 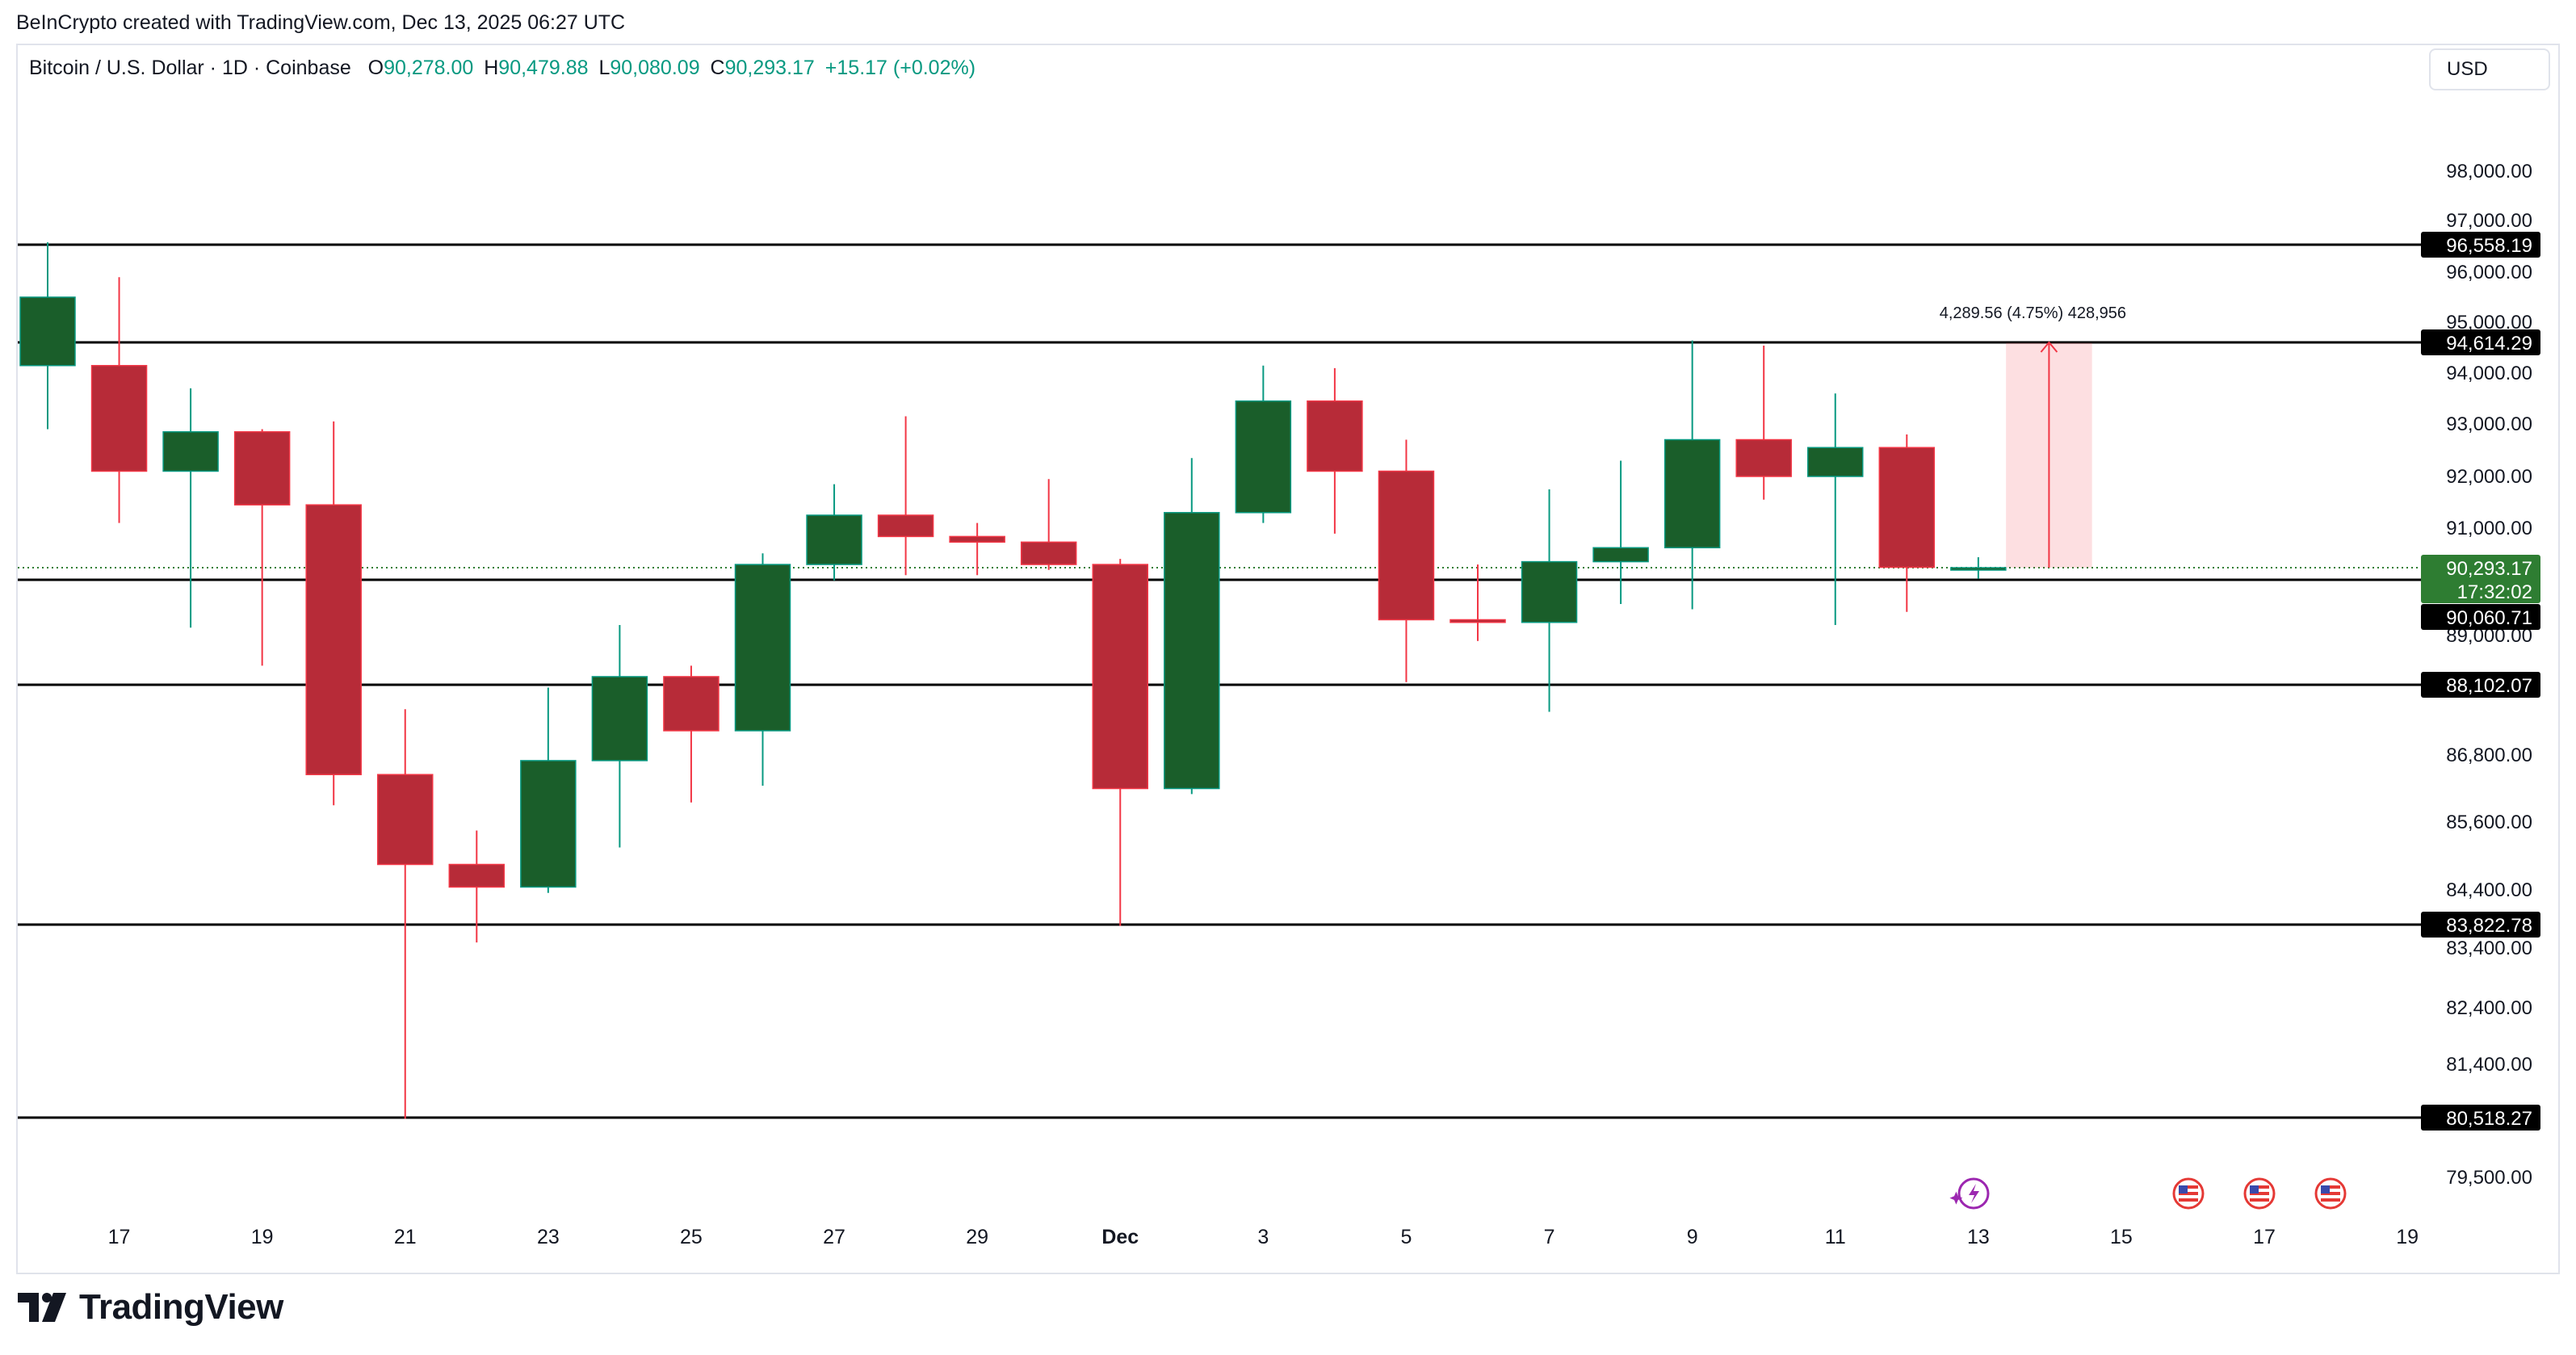 I want to click on level-price-tag-label: 88,102.07, so click(x=2489, y=686).